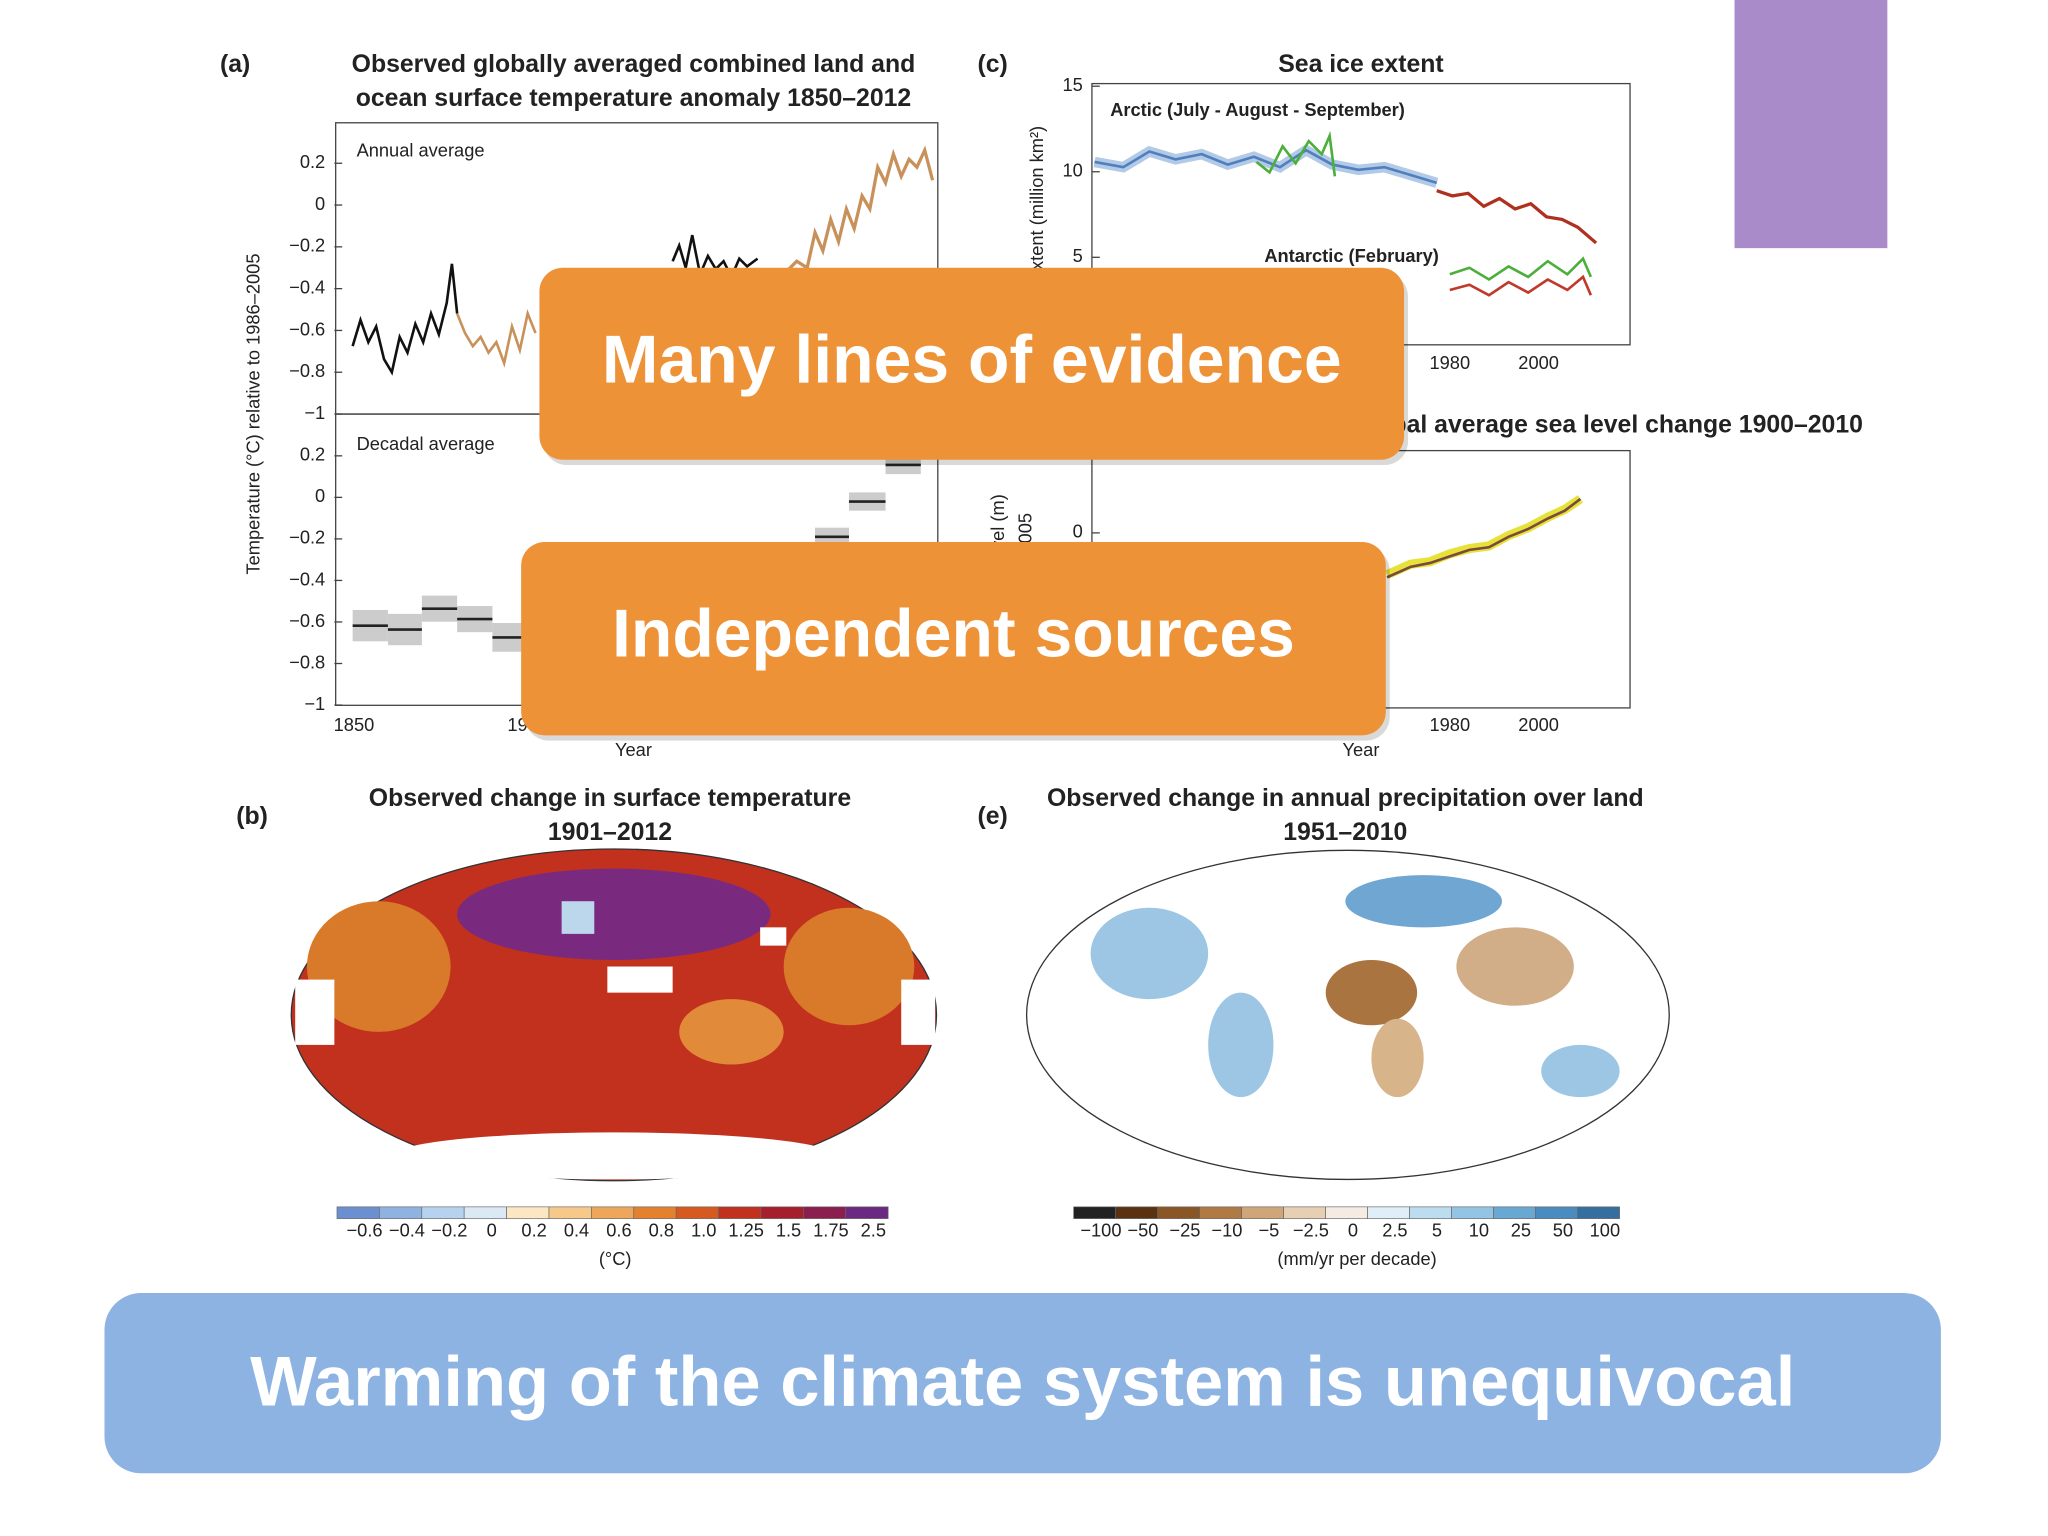 This screenshot has width=2048, height=1536. I want to click on colorbar-tick-label: −25, so click(1184, 1230).